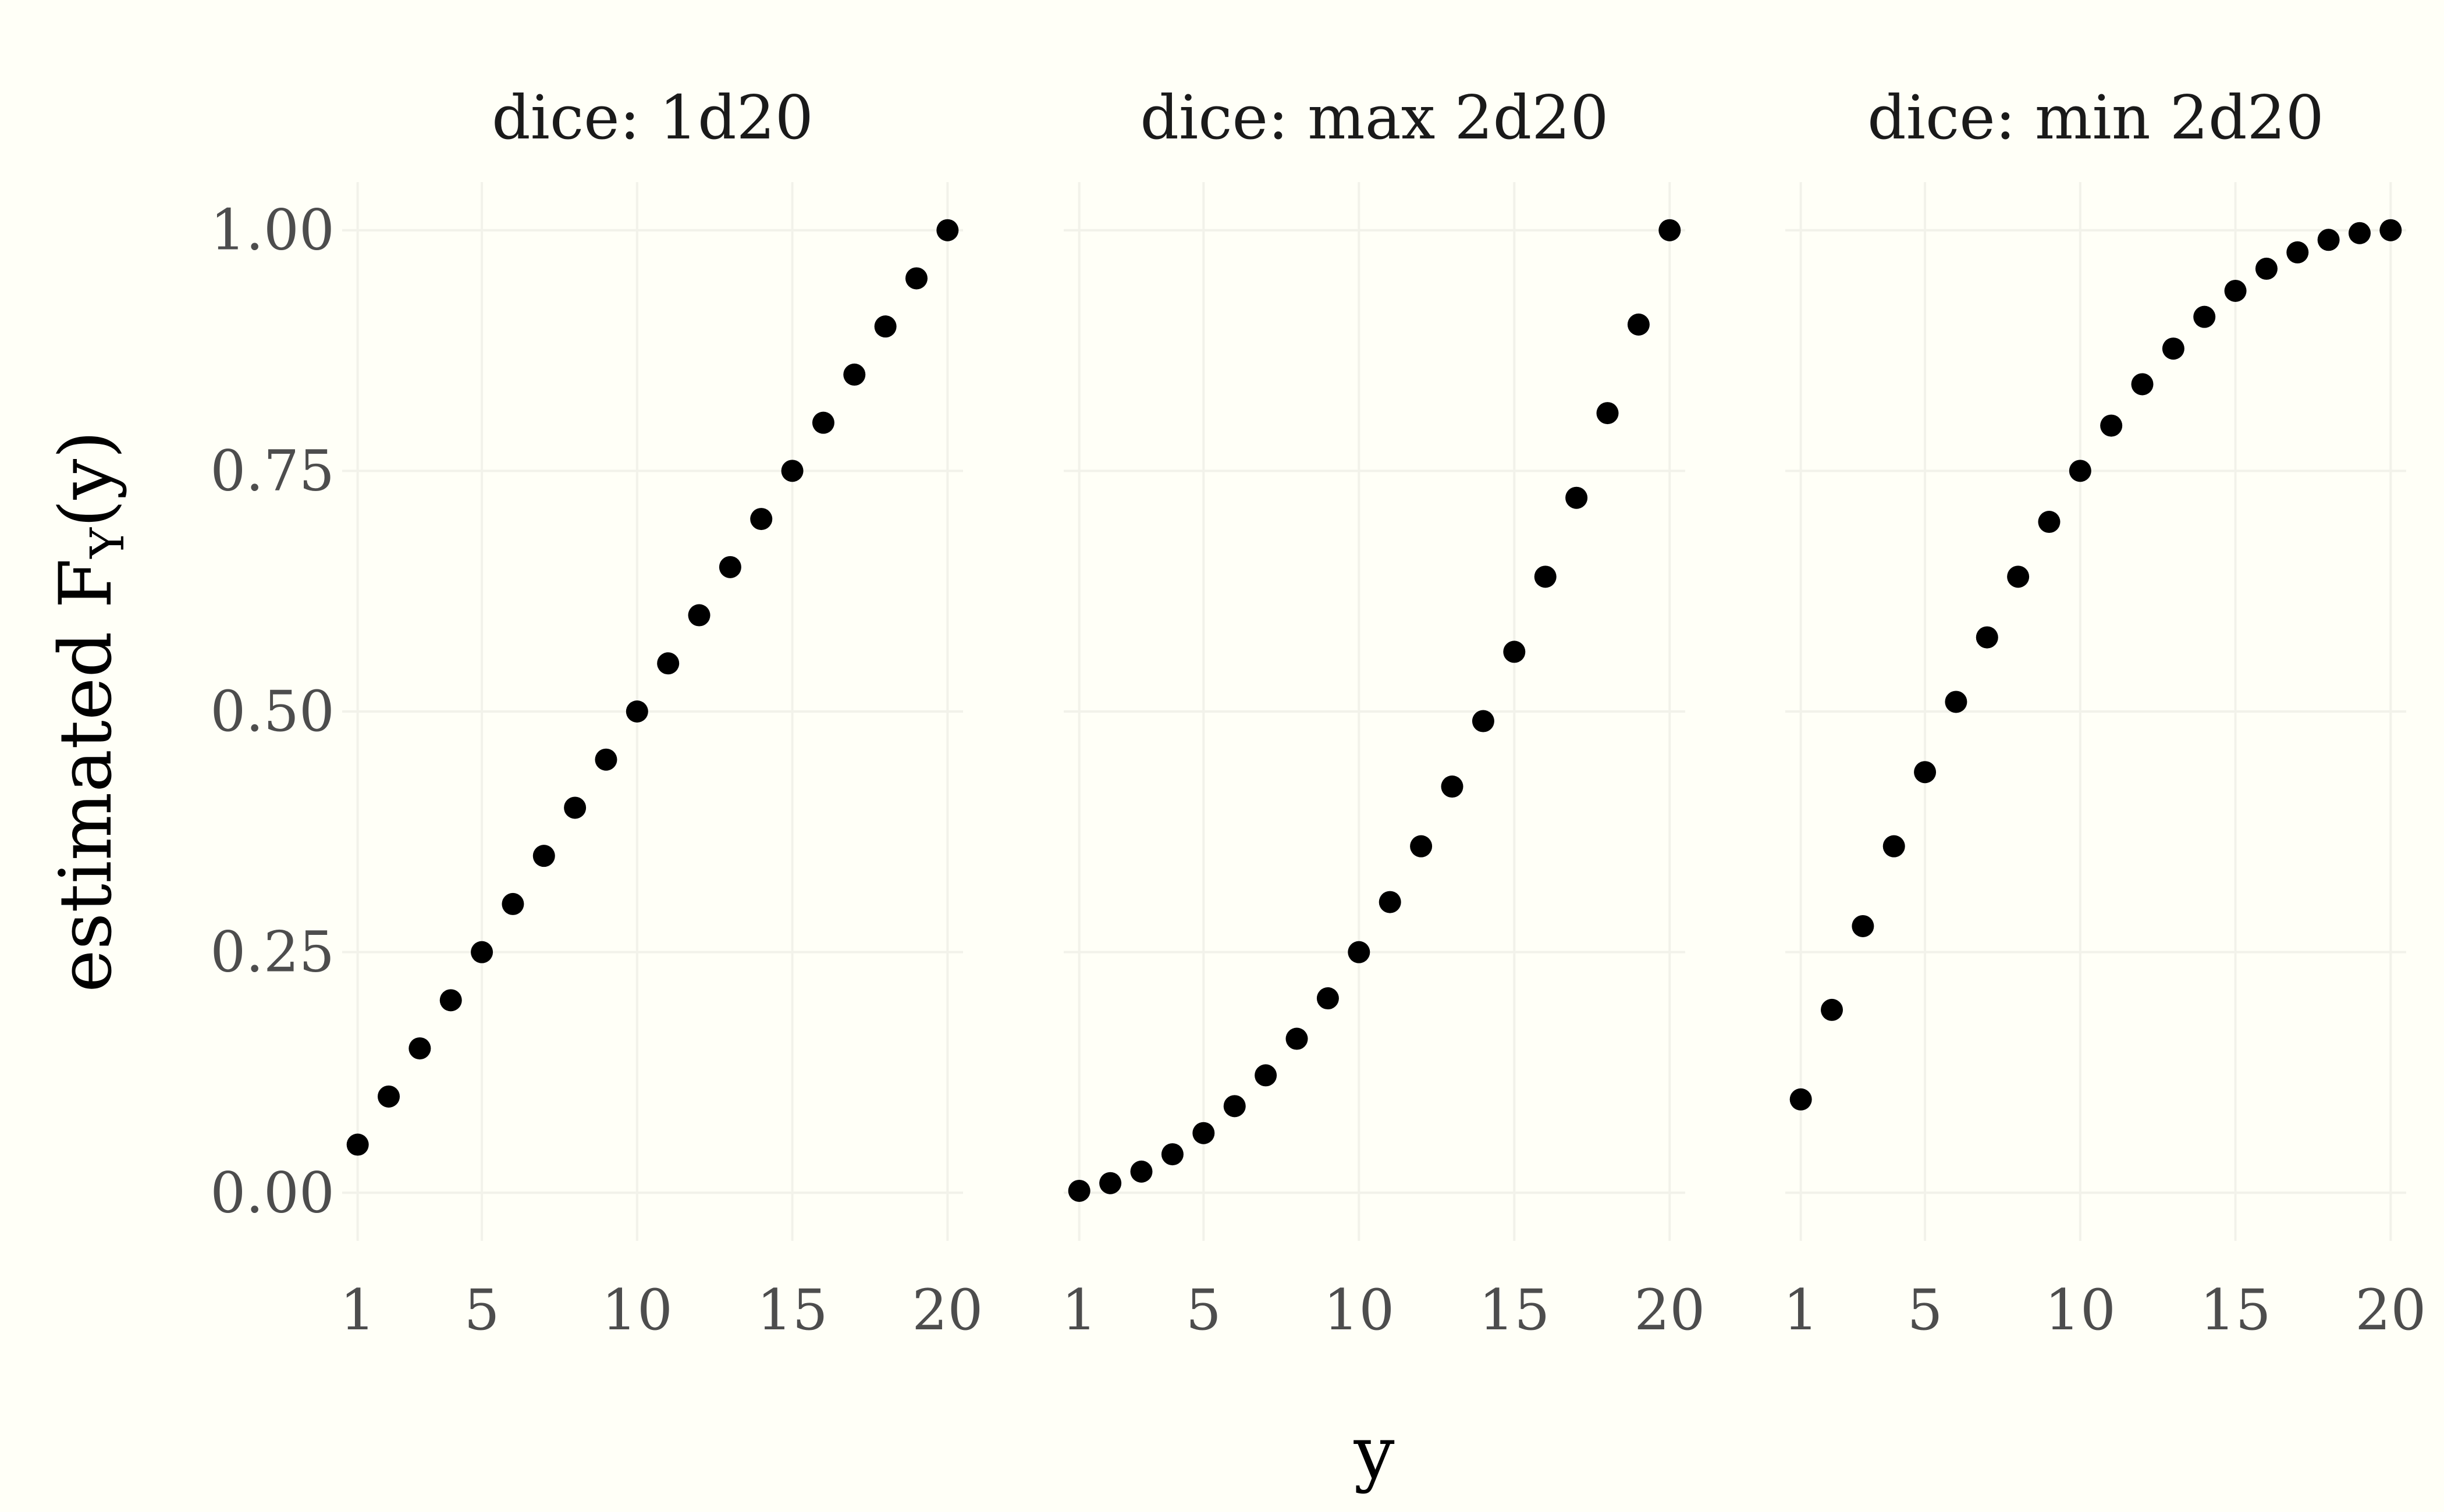  What do you see at coordinates (89, 711) in the screenshot?
I see `y-axis-title: estimated FY(y)` at bounding box center [89, 711].